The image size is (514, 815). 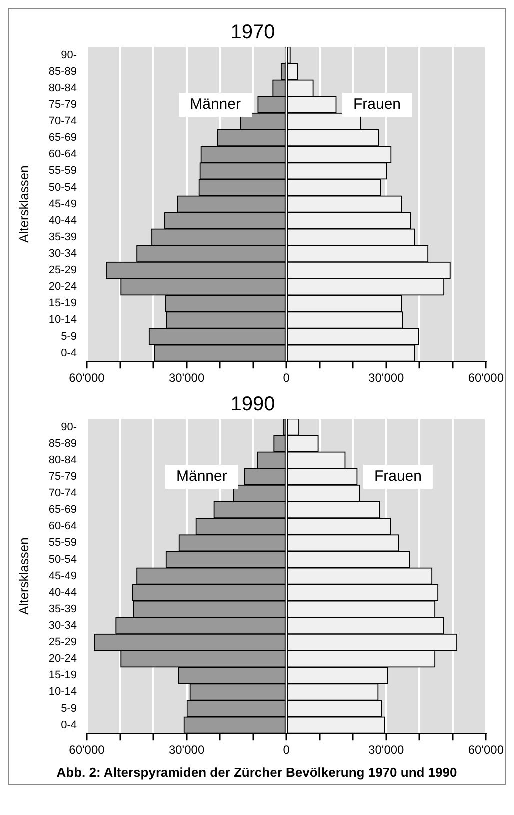 I want to click on caption: Abb. 2: Alterspyramiden der Zürcher Bevölkerung 1970 und 1990, so click(x=257, y=772).